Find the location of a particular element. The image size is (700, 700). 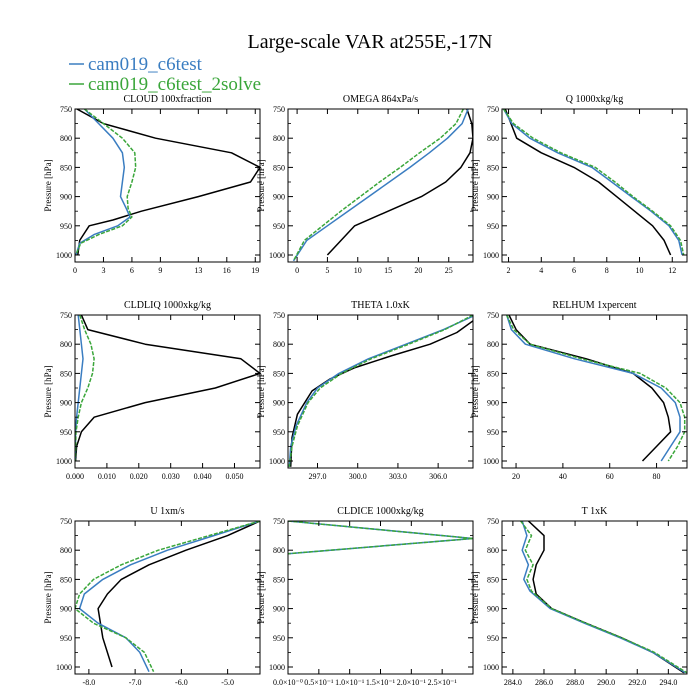

x-tick-label: 0.020 is located at coordinates (139, 476).